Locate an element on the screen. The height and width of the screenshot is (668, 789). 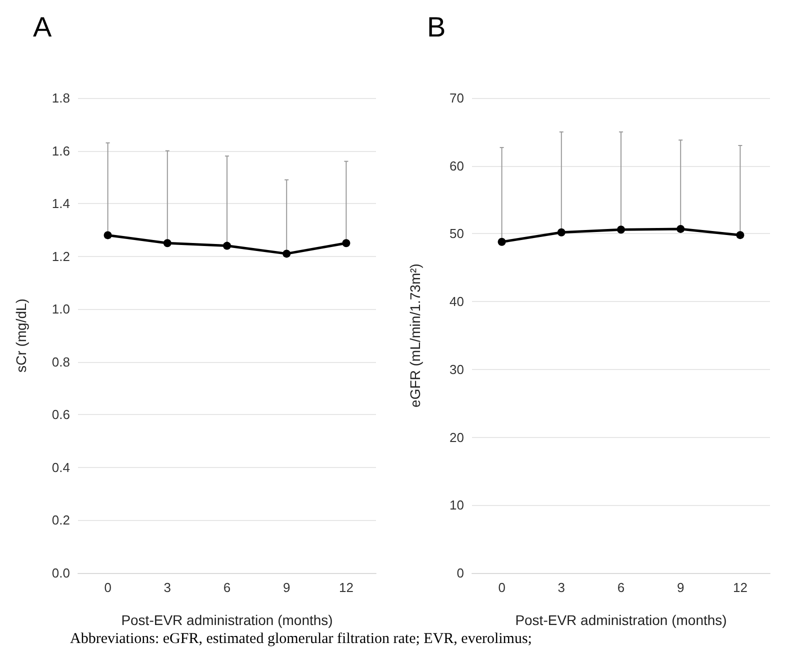
chart-title: B is located at coordinates (436, 27).